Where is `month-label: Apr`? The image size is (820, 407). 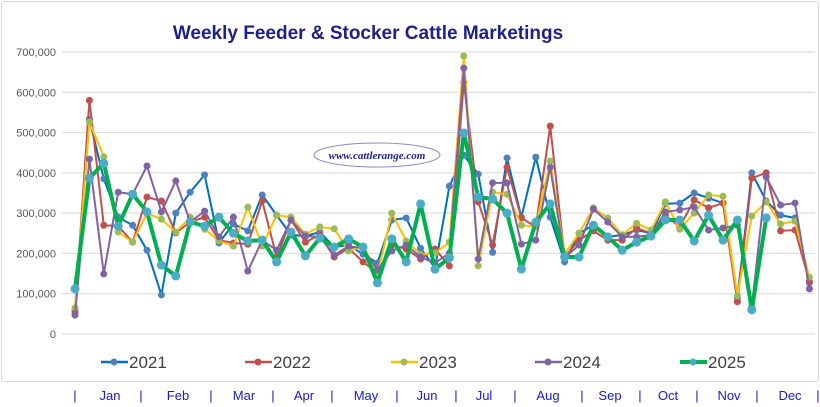 month-label: Apr is located at coordinates (304, 395).